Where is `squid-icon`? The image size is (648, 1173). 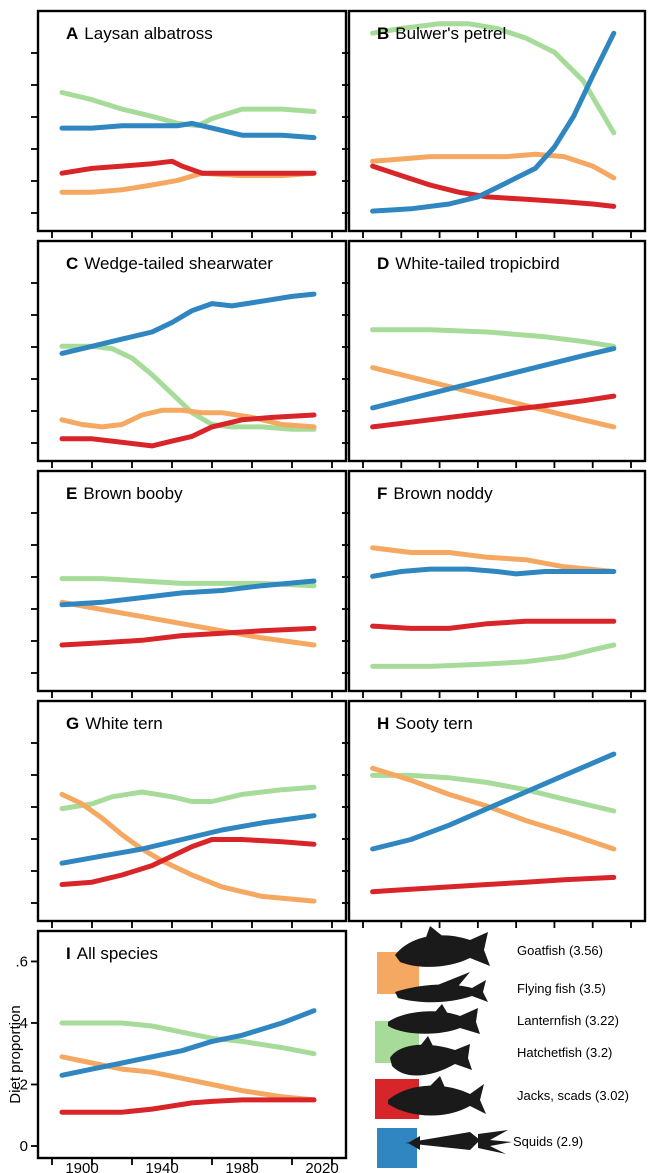
squid-icon is located at coordinates (458, 1142).